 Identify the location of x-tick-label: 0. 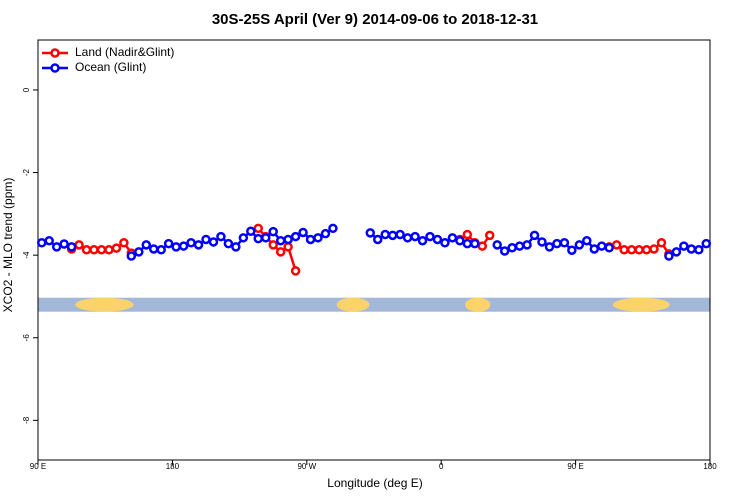
(441, 466).